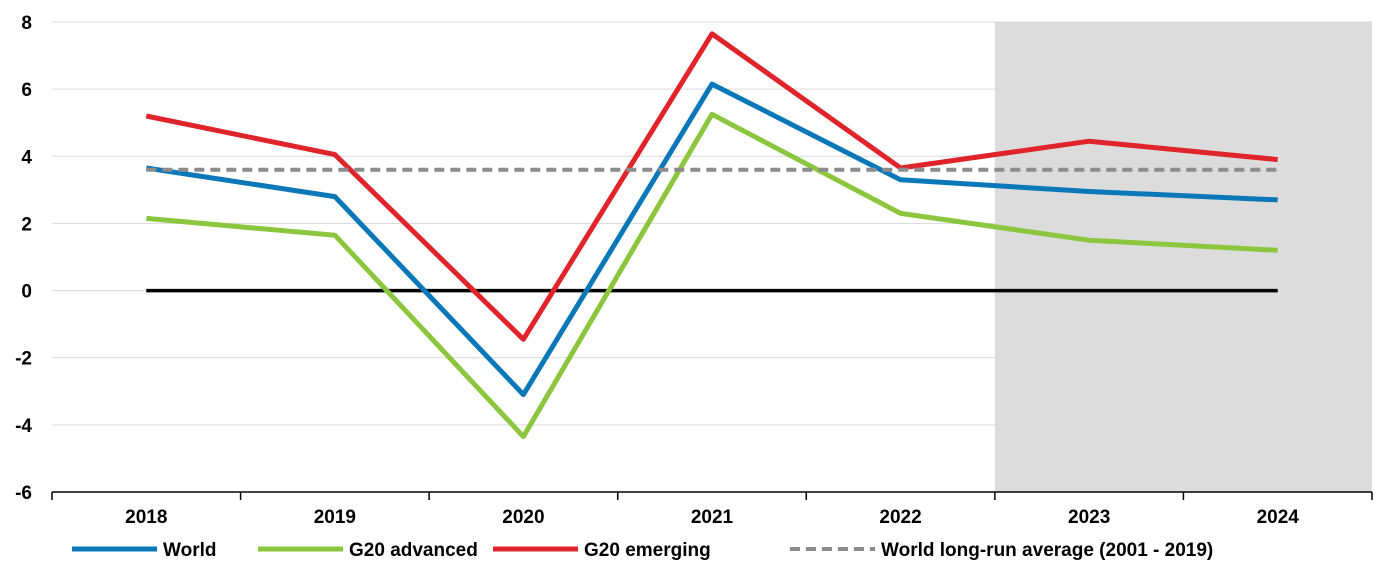 The image size is (1378, 565). I want to click on y-tick-label: -6, so click(23, 493).